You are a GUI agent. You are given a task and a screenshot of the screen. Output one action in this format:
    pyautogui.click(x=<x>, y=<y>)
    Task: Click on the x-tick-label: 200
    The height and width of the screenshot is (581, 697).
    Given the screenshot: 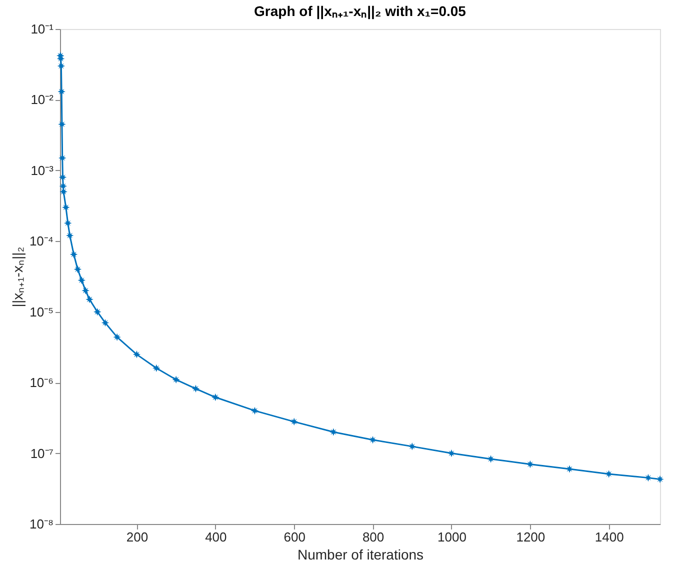 What is the action you would take?
    pyautogui.click(x=137, y=537)
    